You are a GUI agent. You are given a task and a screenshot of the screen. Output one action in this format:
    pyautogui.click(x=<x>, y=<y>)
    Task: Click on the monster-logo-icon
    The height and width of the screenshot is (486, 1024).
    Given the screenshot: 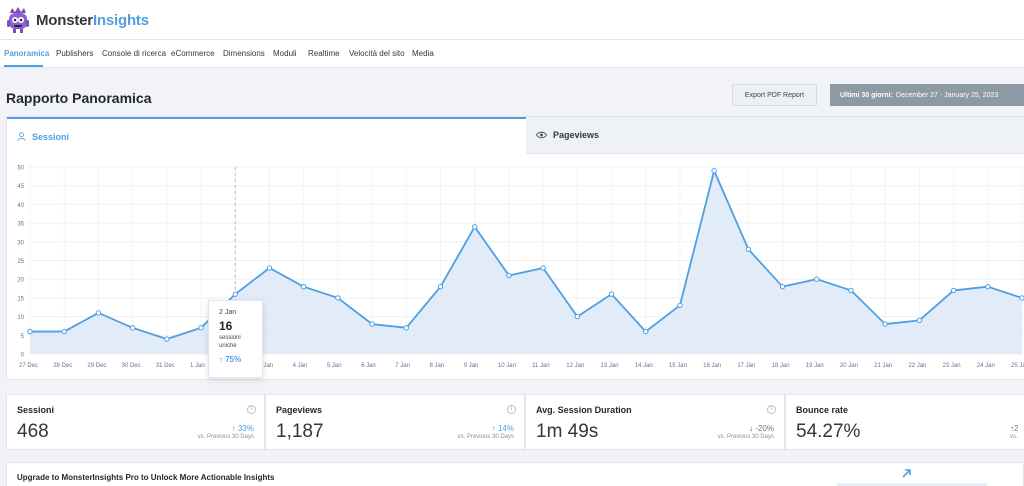 What is the action you would take?
    pyautogui.click(x=18, y=20)
    